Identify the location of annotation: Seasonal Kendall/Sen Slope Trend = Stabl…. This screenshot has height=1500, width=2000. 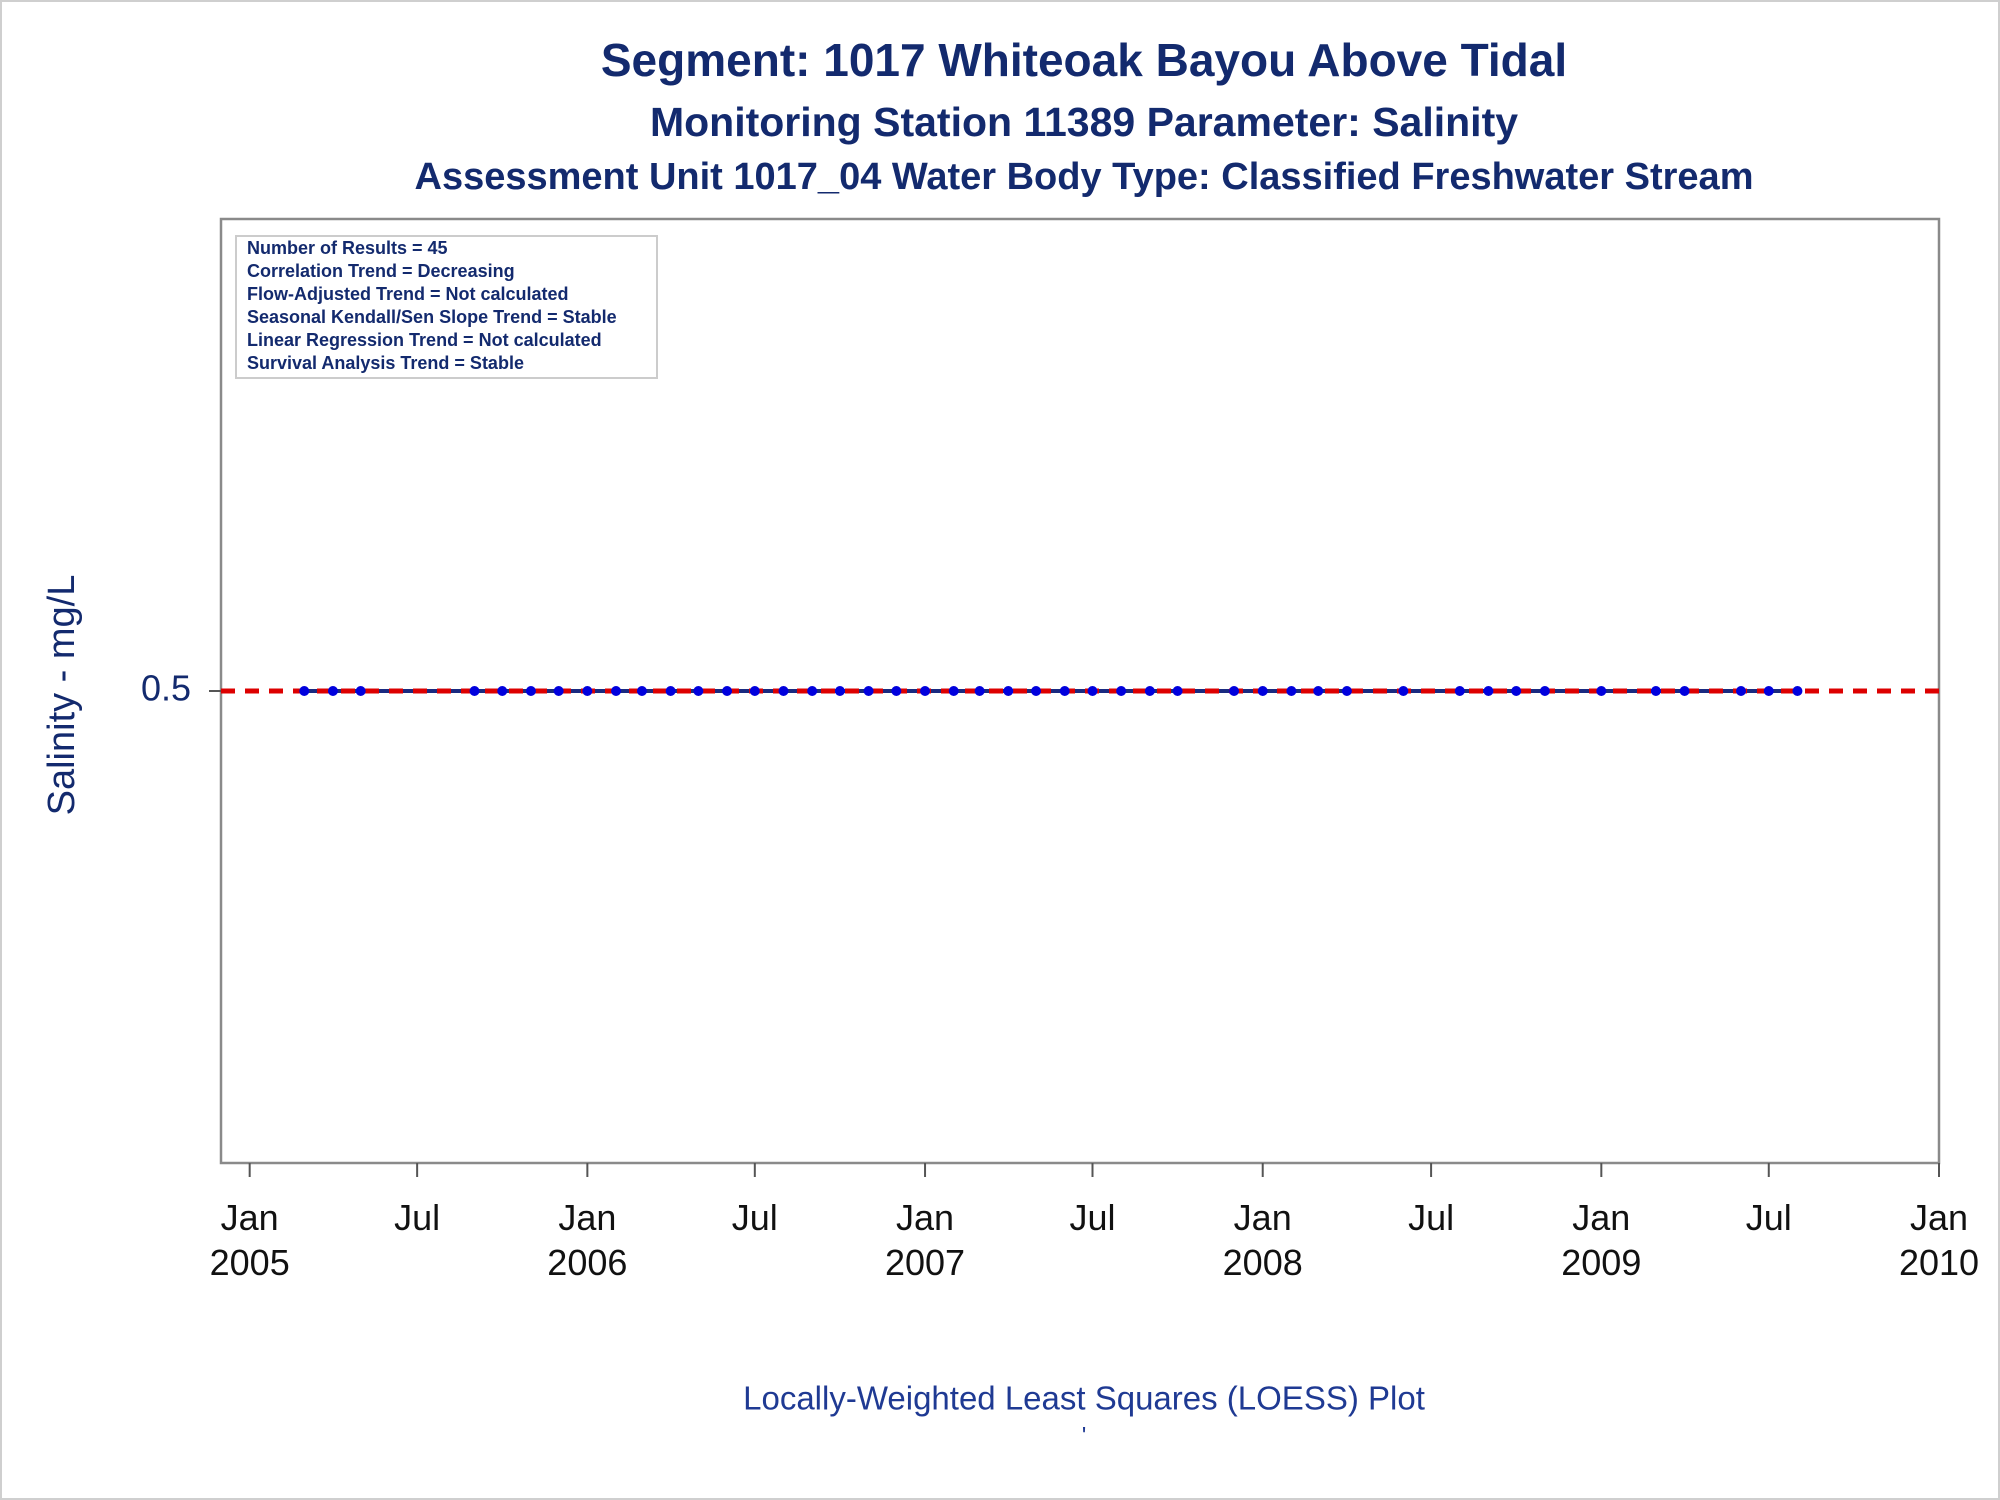
(432, 317).